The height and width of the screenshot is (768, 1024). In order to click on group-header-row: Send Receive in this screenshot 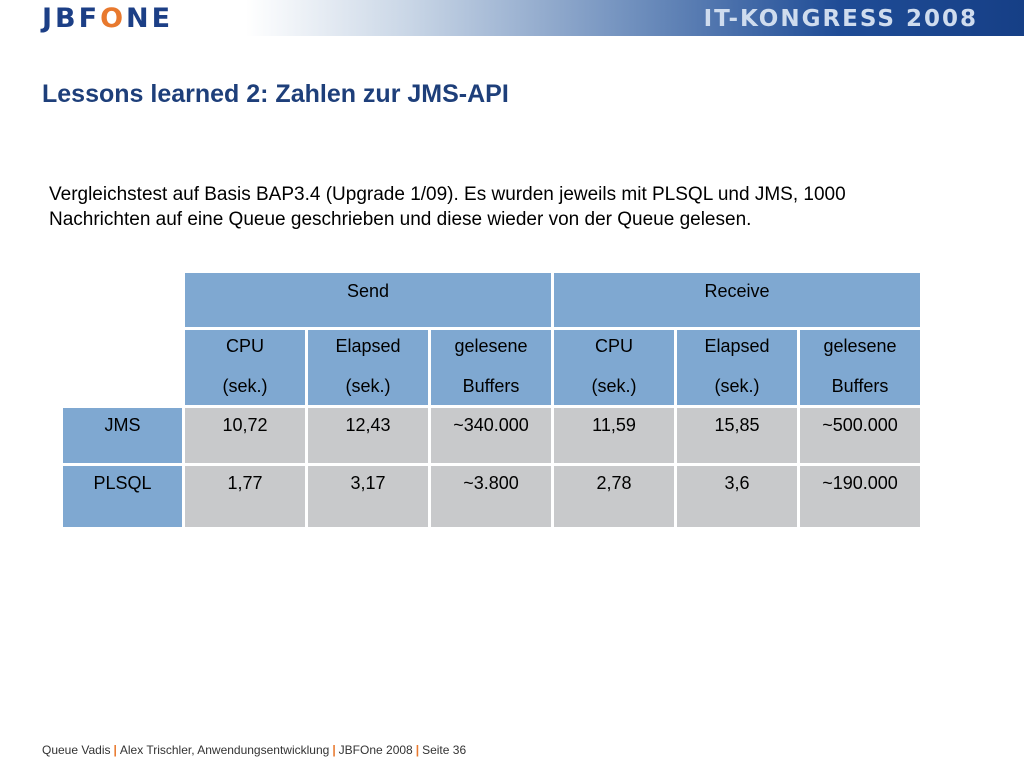, I will do `click(491, 300)`.